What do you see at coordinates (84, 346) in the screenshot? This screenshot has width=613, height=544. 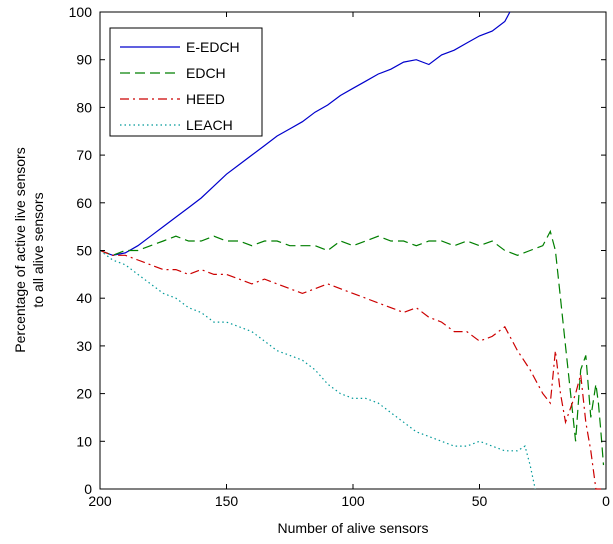 I see `y-tick-label: 30` at bounding box center [84, 346].